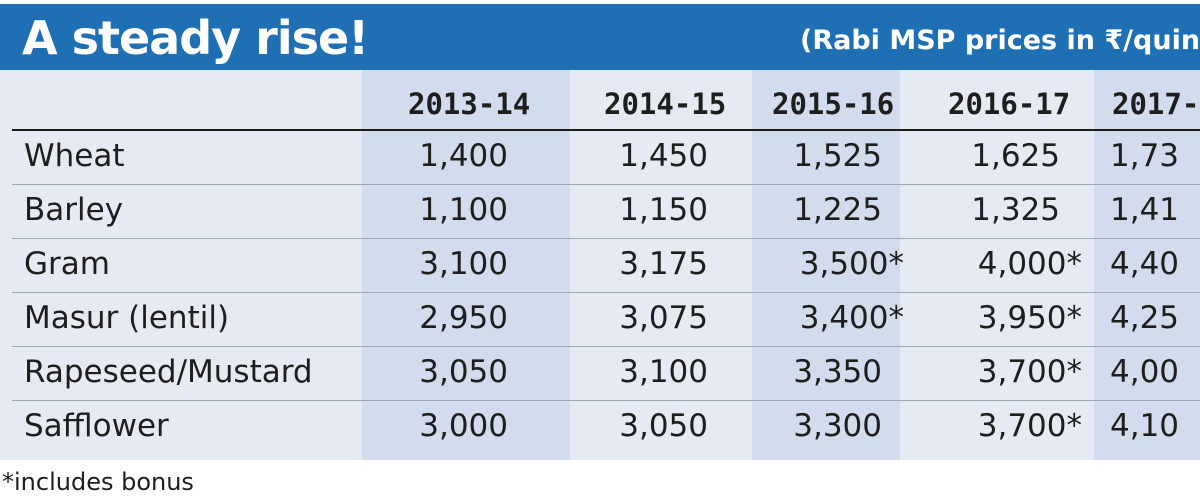  I want to click on row-label: Wheat, so click(74, 156).